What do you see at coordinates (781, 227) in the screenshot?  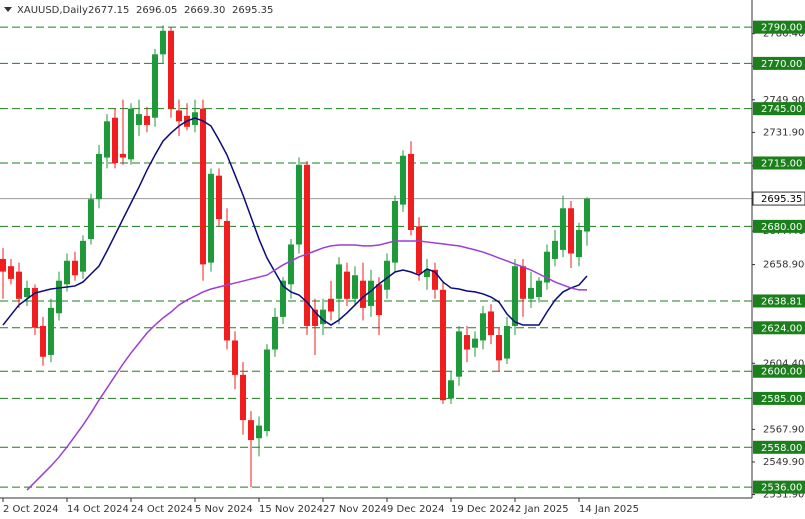 I see `level-label: 2680.00` at bounding box center [781, 227].